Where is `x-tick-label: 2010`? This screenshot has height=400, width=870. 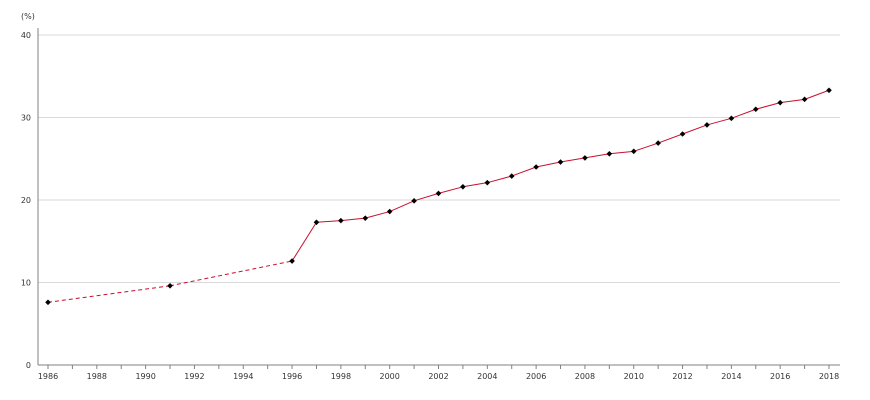
x-tick-label: 2010 is located at coordinates (634, 376).